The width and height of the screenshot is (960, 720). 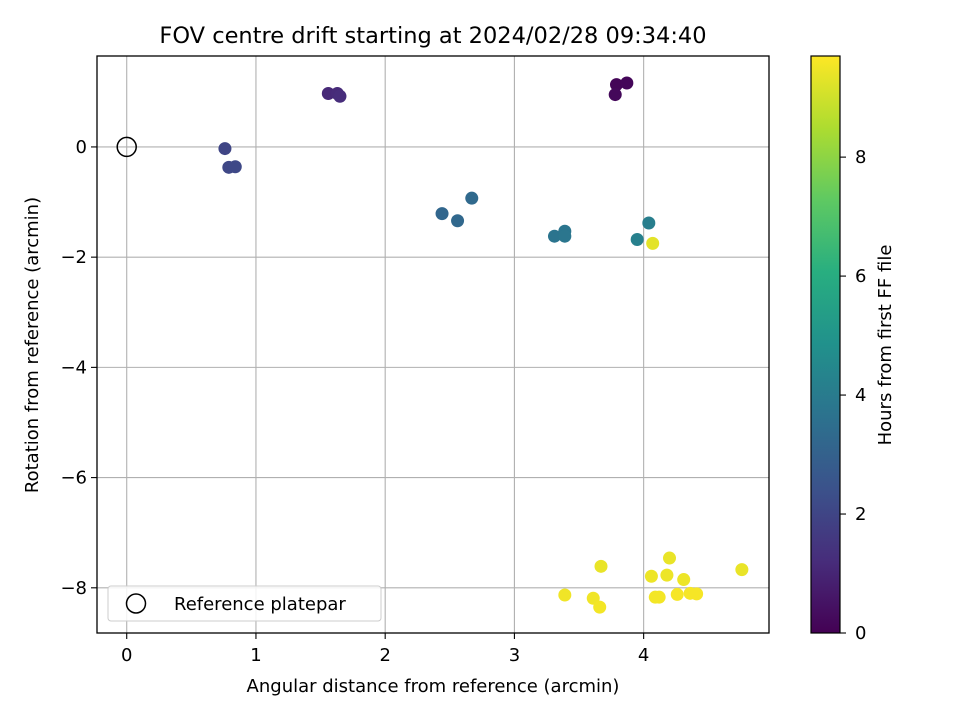 I want to click on x-axis-ticks: 0 1 2 3 4, so click(x=385, y=649).